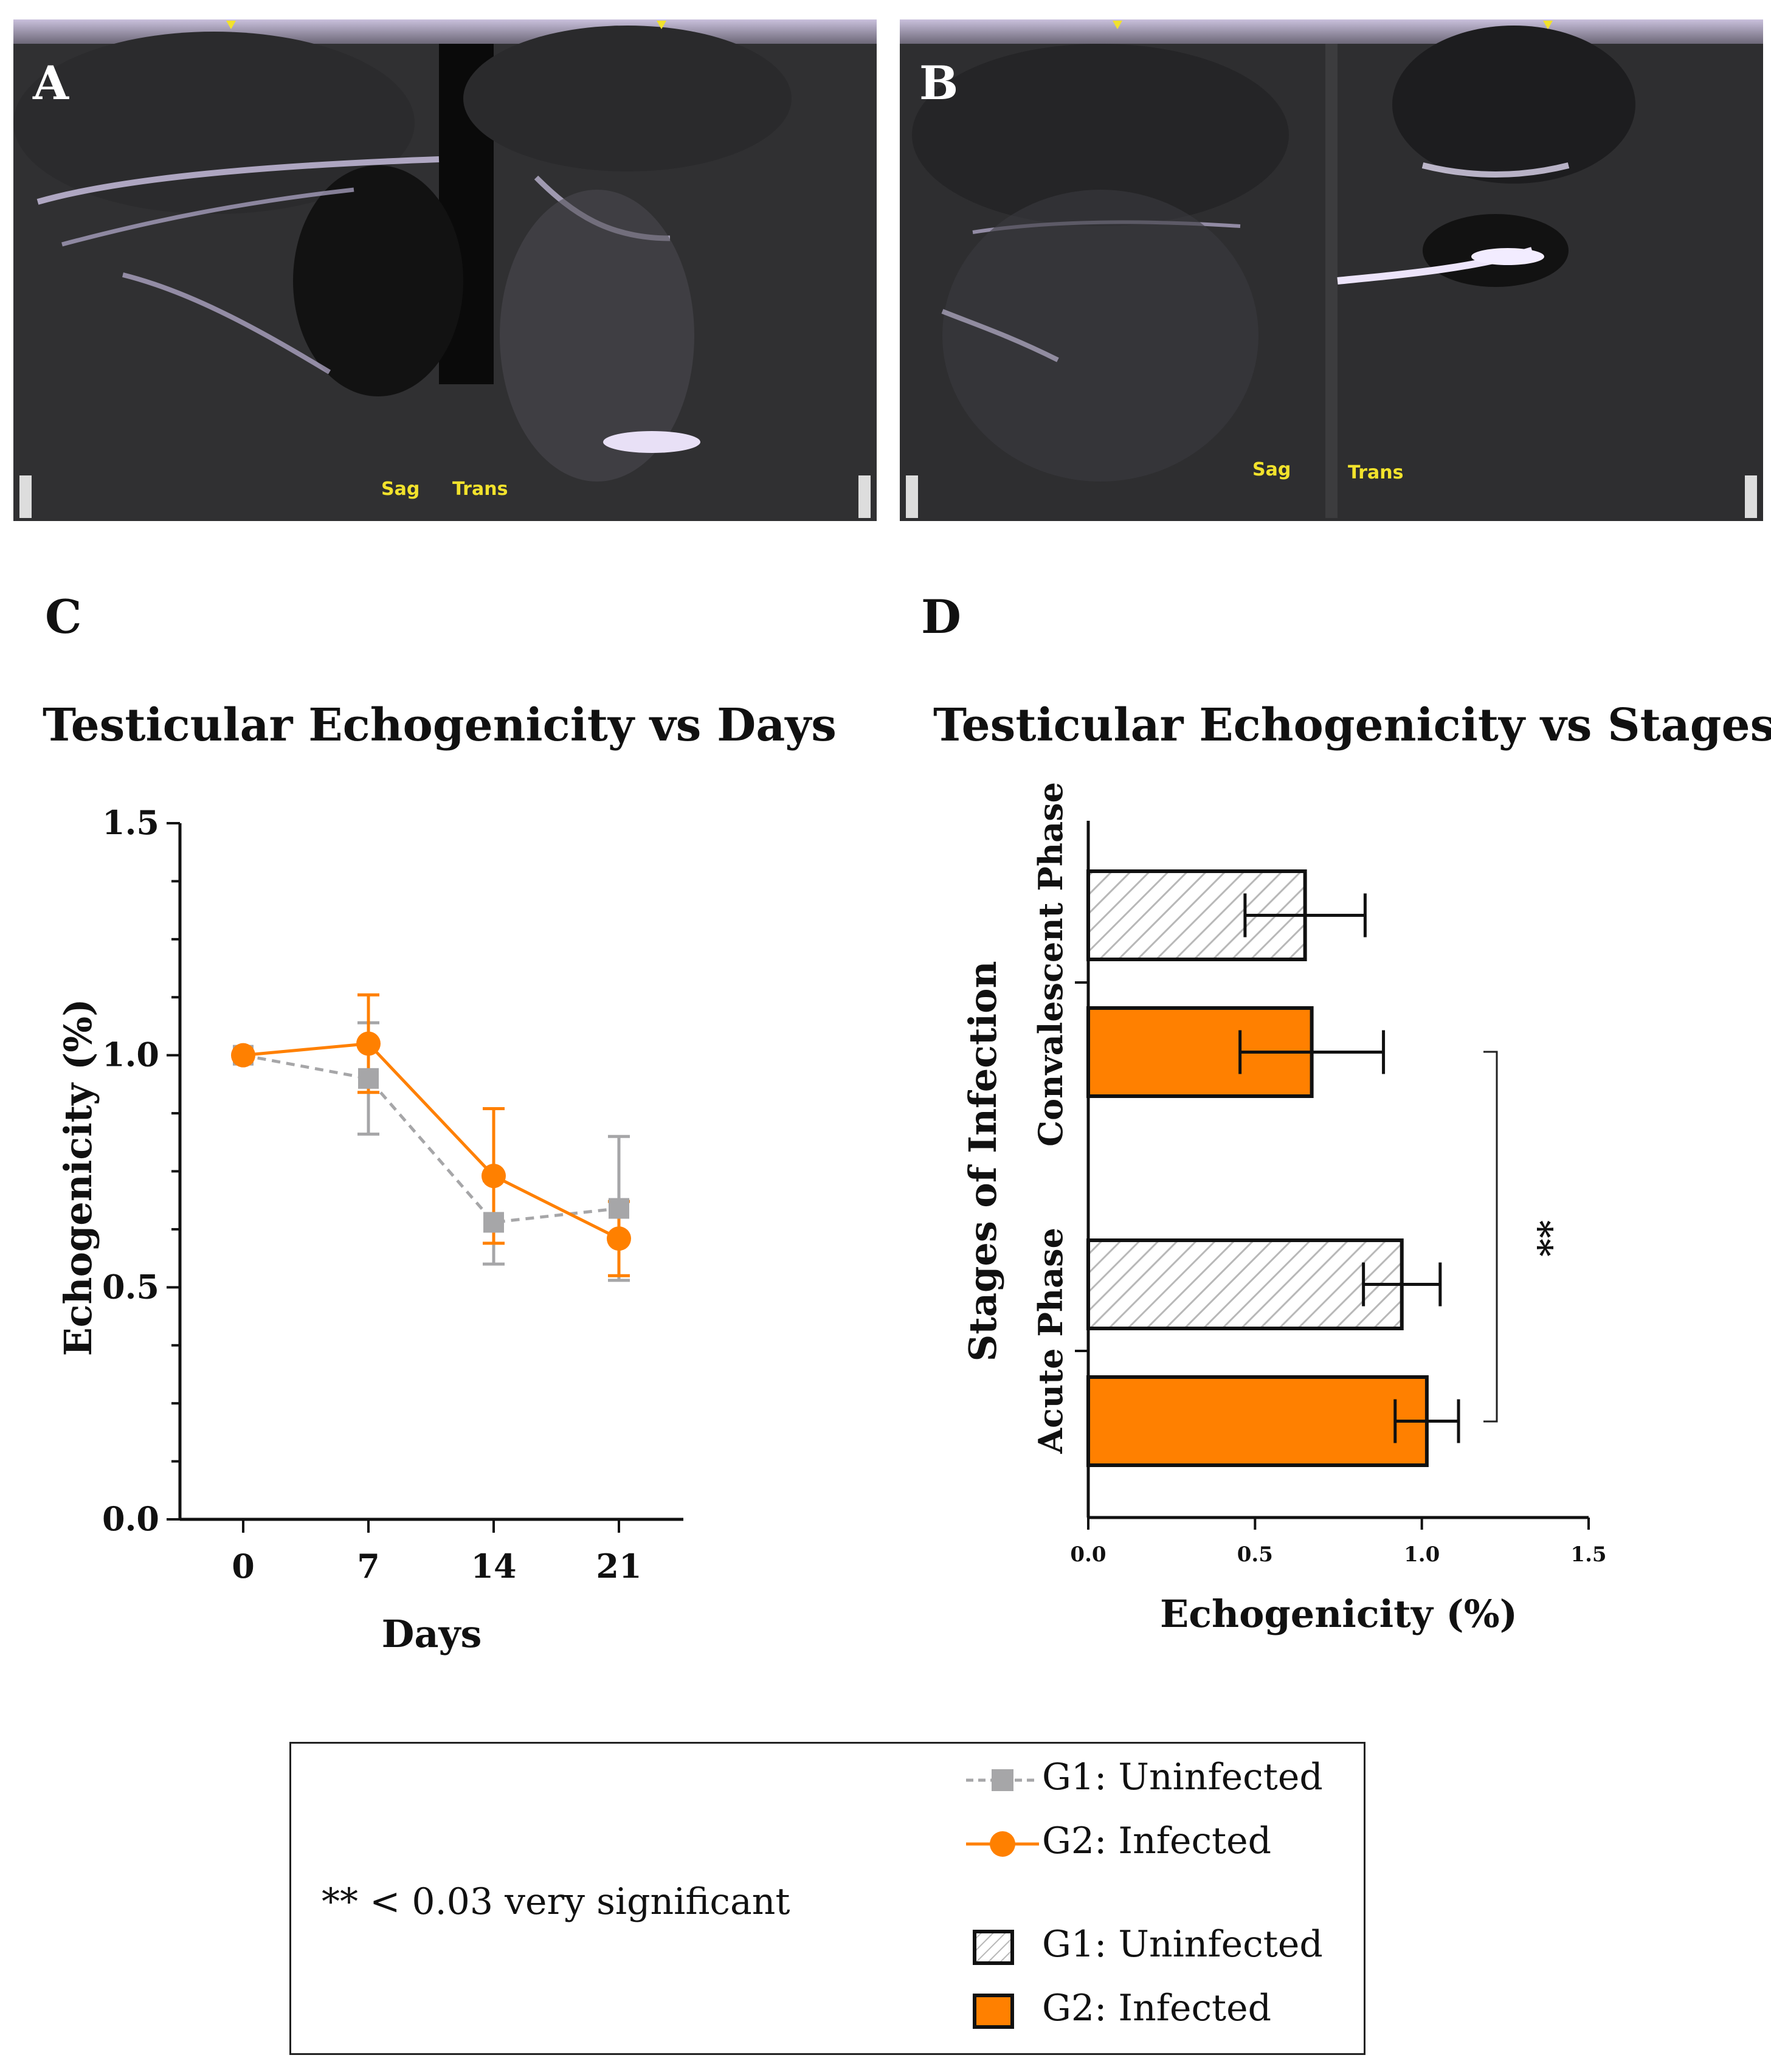  I want to click on panel-letter-c: C, so click(63, 617).